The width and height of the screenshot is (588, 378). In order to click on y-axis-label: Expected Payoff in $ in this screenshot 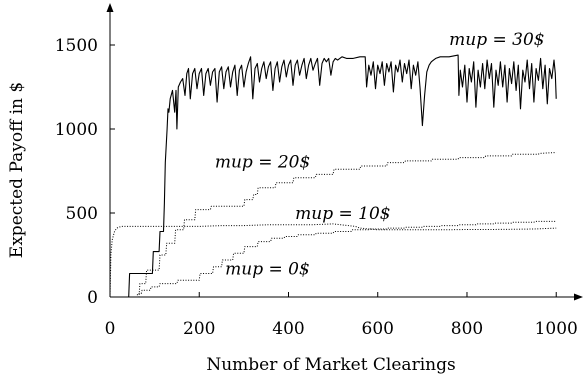, I will do `click(17, 170)`.